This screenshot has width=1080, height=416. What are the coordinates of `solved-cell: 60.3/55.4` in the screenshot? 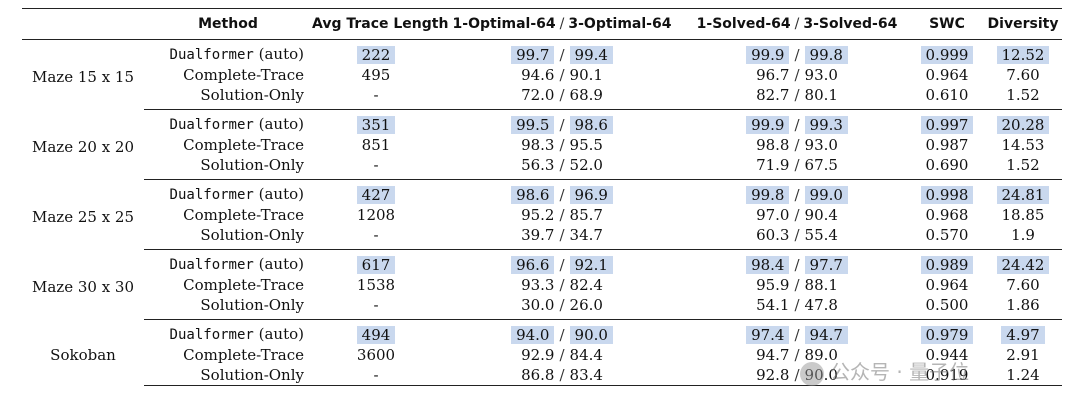 It's located at (797, 237).